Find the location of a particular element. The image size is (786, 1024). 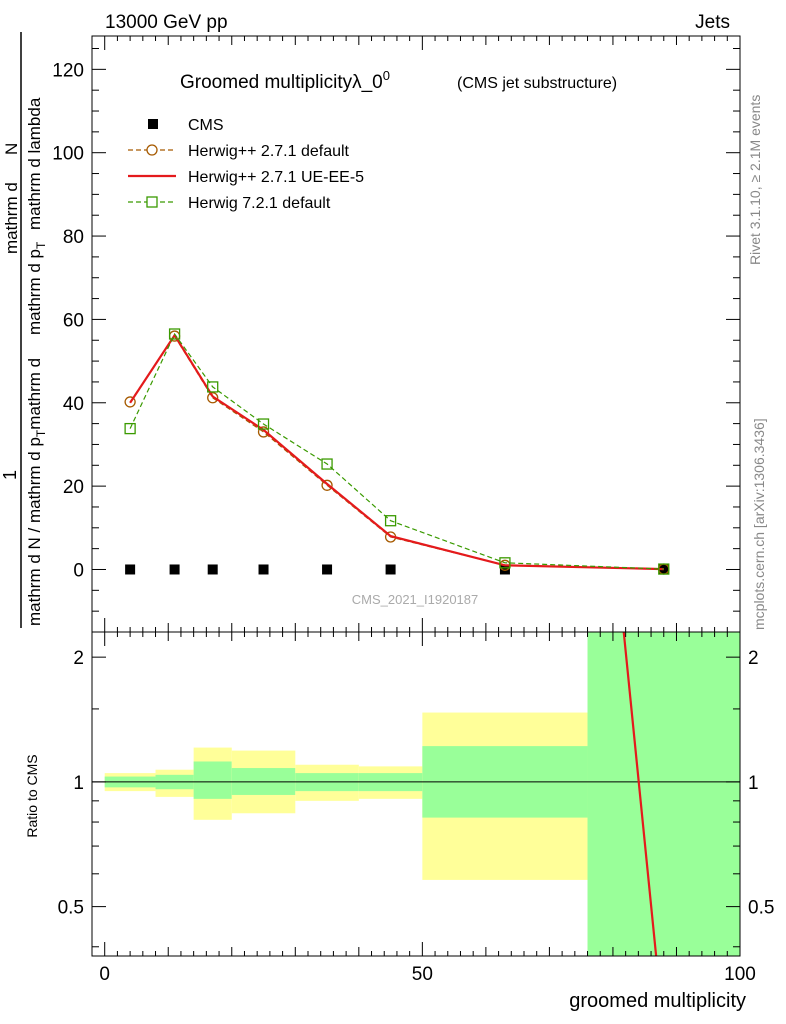

legend-label: Herwig++ 2.7.1 default is located at coordinates (269, 151).